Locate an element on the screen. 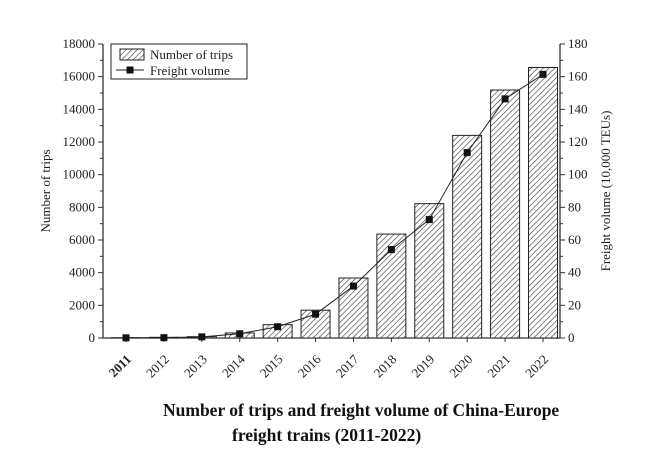  left-tick-label: 8000 is located at coordinates (82, 206).